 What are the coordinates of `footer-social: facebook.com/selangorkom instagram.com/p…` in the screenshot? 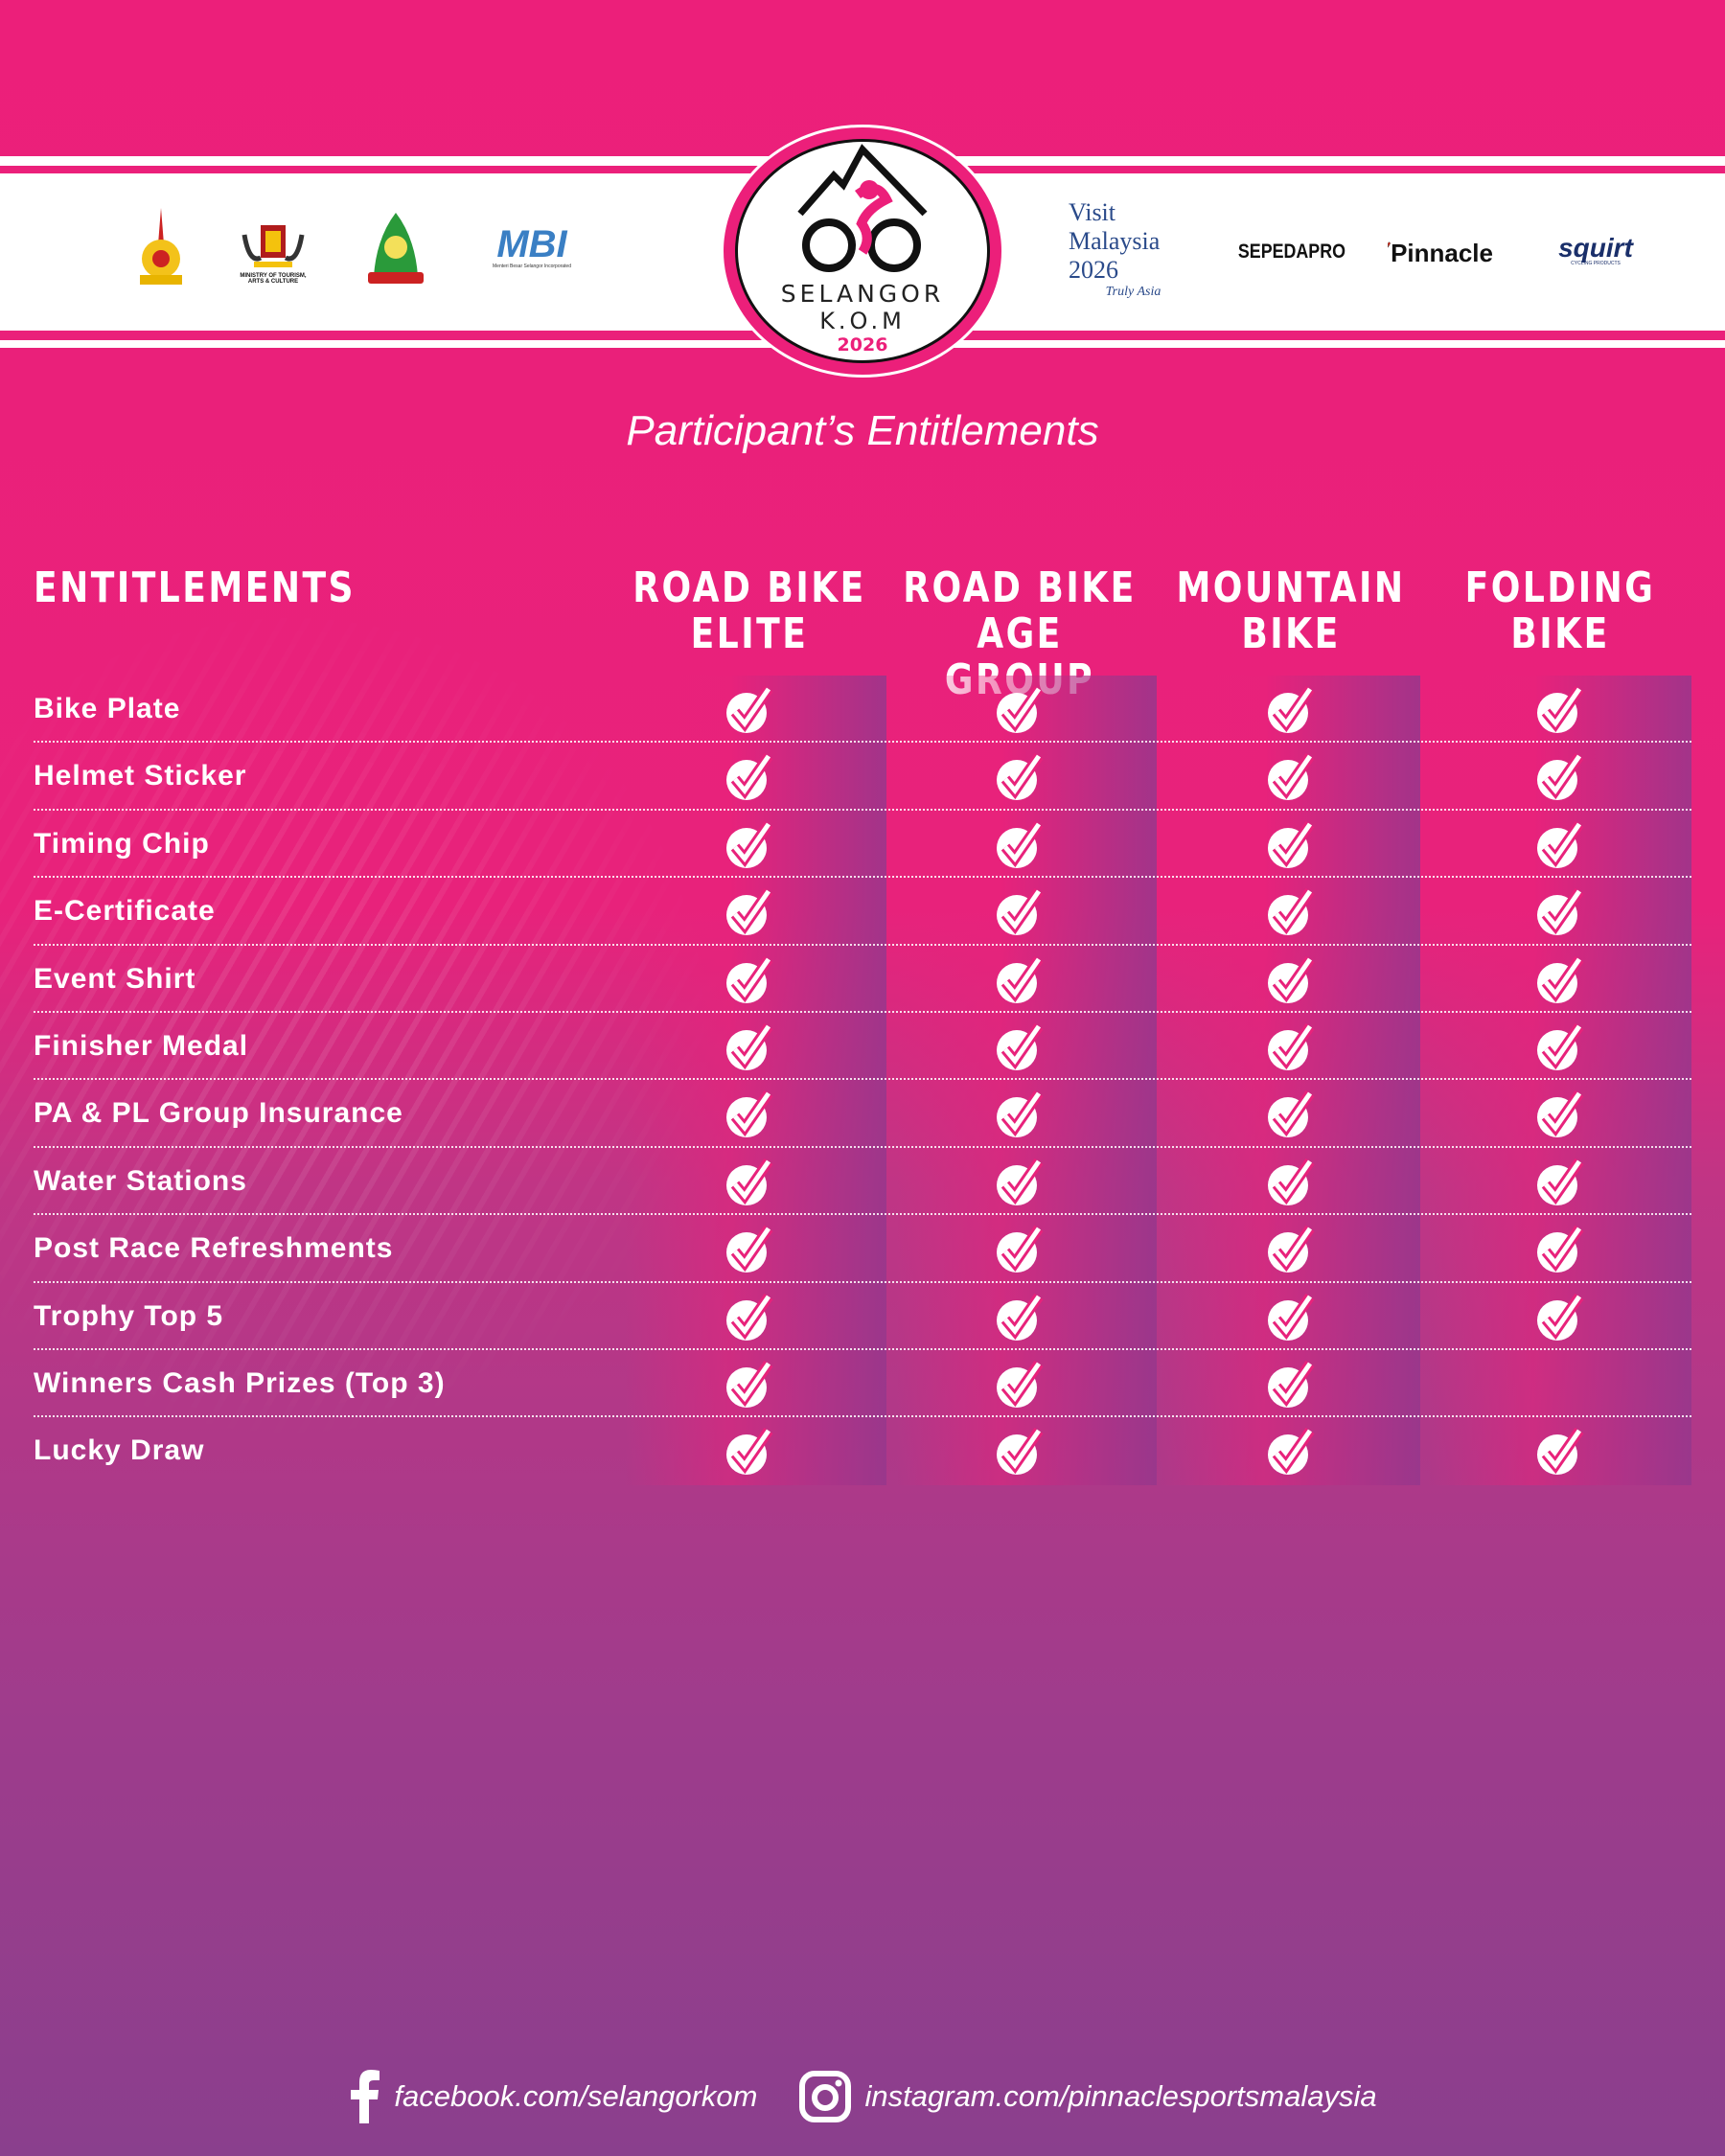 It's located at (862, 2096).